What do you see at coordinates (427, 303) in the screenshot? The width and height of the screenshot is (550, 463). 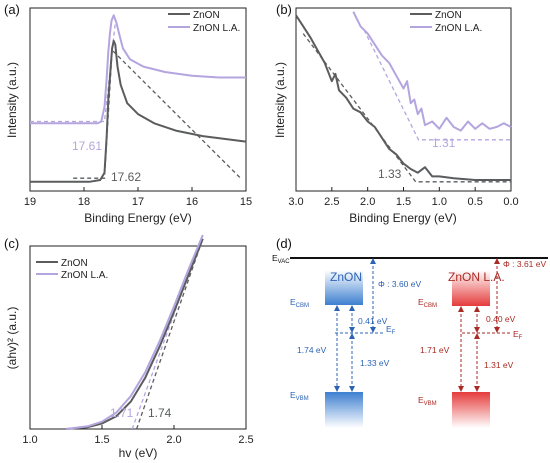 I see `znon-la-ecbm-label: ECBM` at bounding box center [427, 303].